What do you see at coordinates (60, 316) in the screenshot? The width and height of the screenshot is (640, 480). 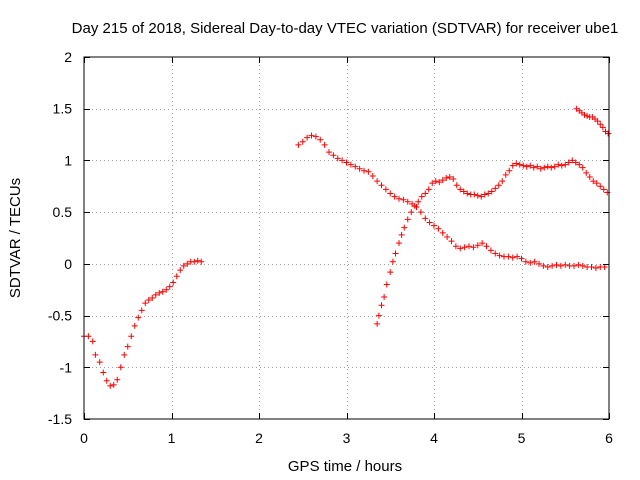 I see `y-tick-label: -0.5` at bounding box center [60, 316].